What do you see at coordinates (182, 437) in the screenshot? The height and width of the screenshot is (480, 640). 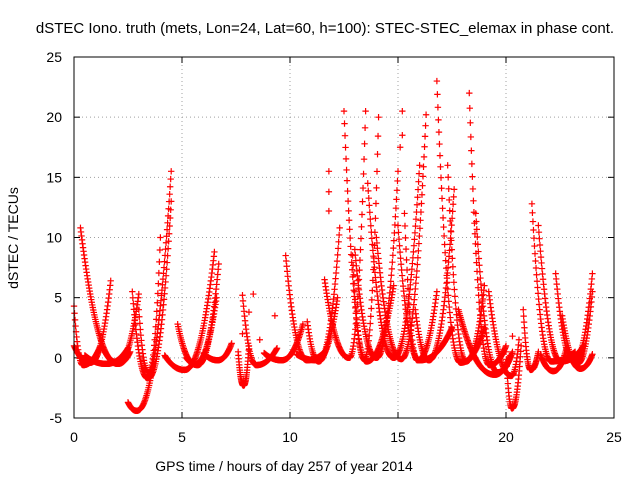 I see `x-tick-label: 5` at bounding box center [182, 437].